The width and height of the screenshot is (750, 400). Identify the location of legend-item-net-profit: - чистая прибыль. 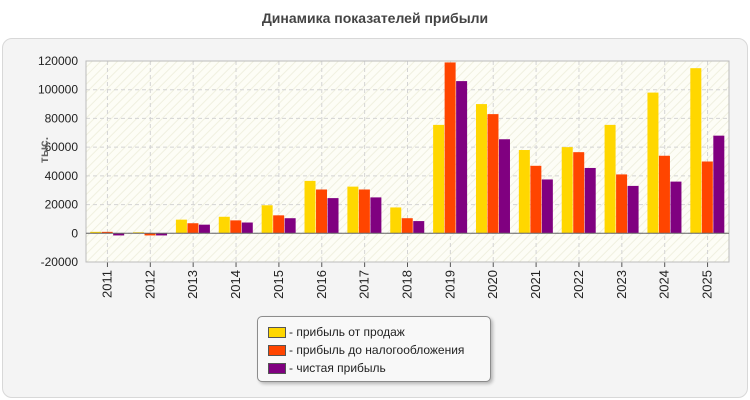
(327, 368).